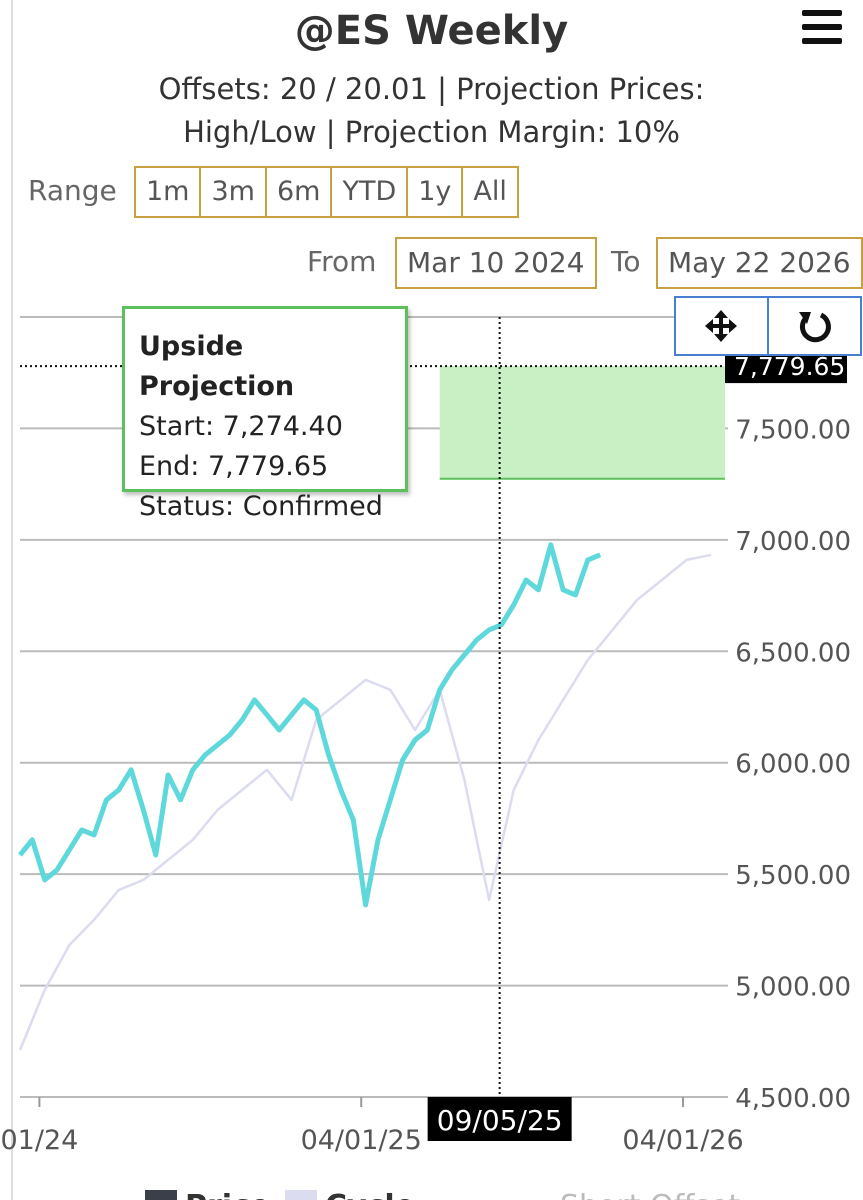  Describe the element at coordinates (582, 422) in the screenshot. I see `projection-zone` at that location.